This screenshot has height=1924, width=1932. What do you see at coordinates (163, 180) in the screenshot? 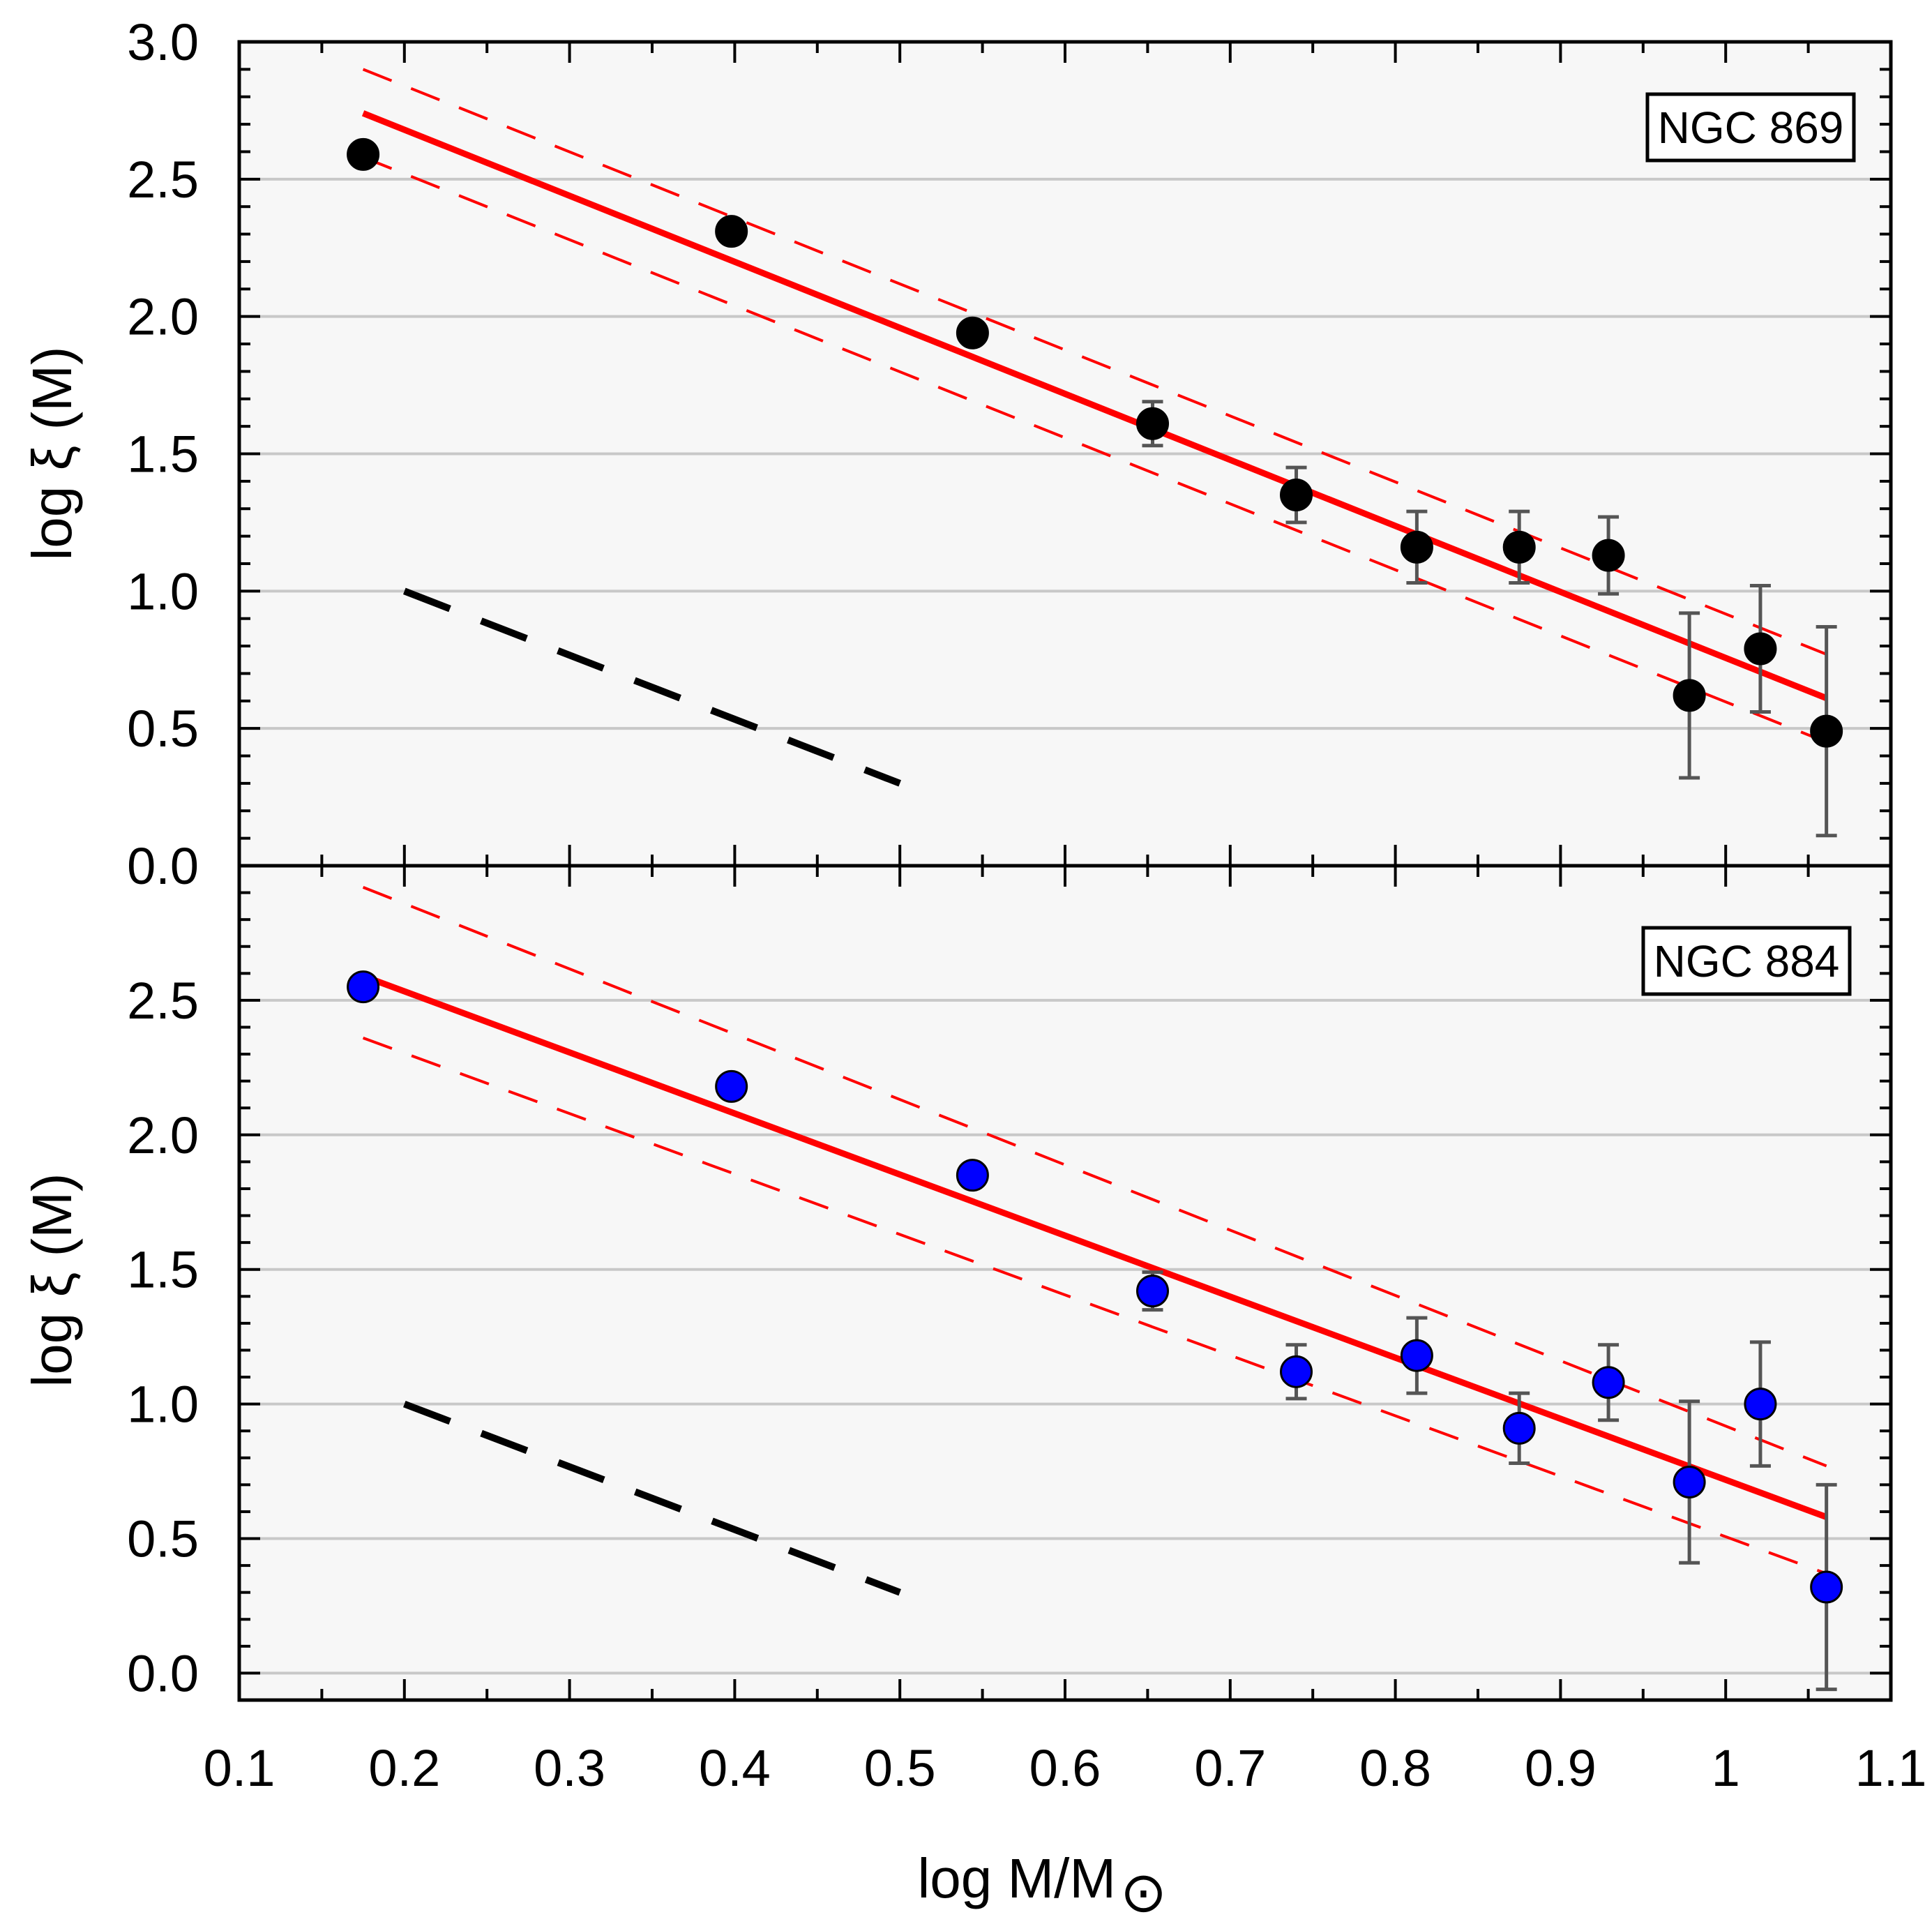
I see `y-tick-label-top-5: 2.5` at bounding box center [163, 180].